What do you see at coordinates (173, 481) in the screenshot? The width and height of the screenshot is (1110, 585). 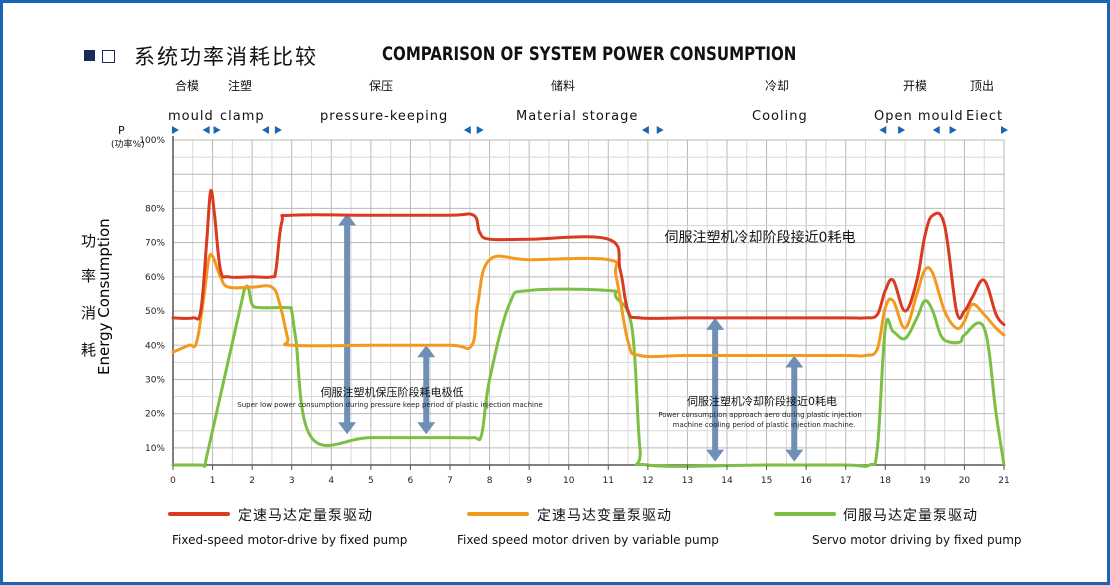 I see `x-tick-label: 0` at bounding box center [173, 481].